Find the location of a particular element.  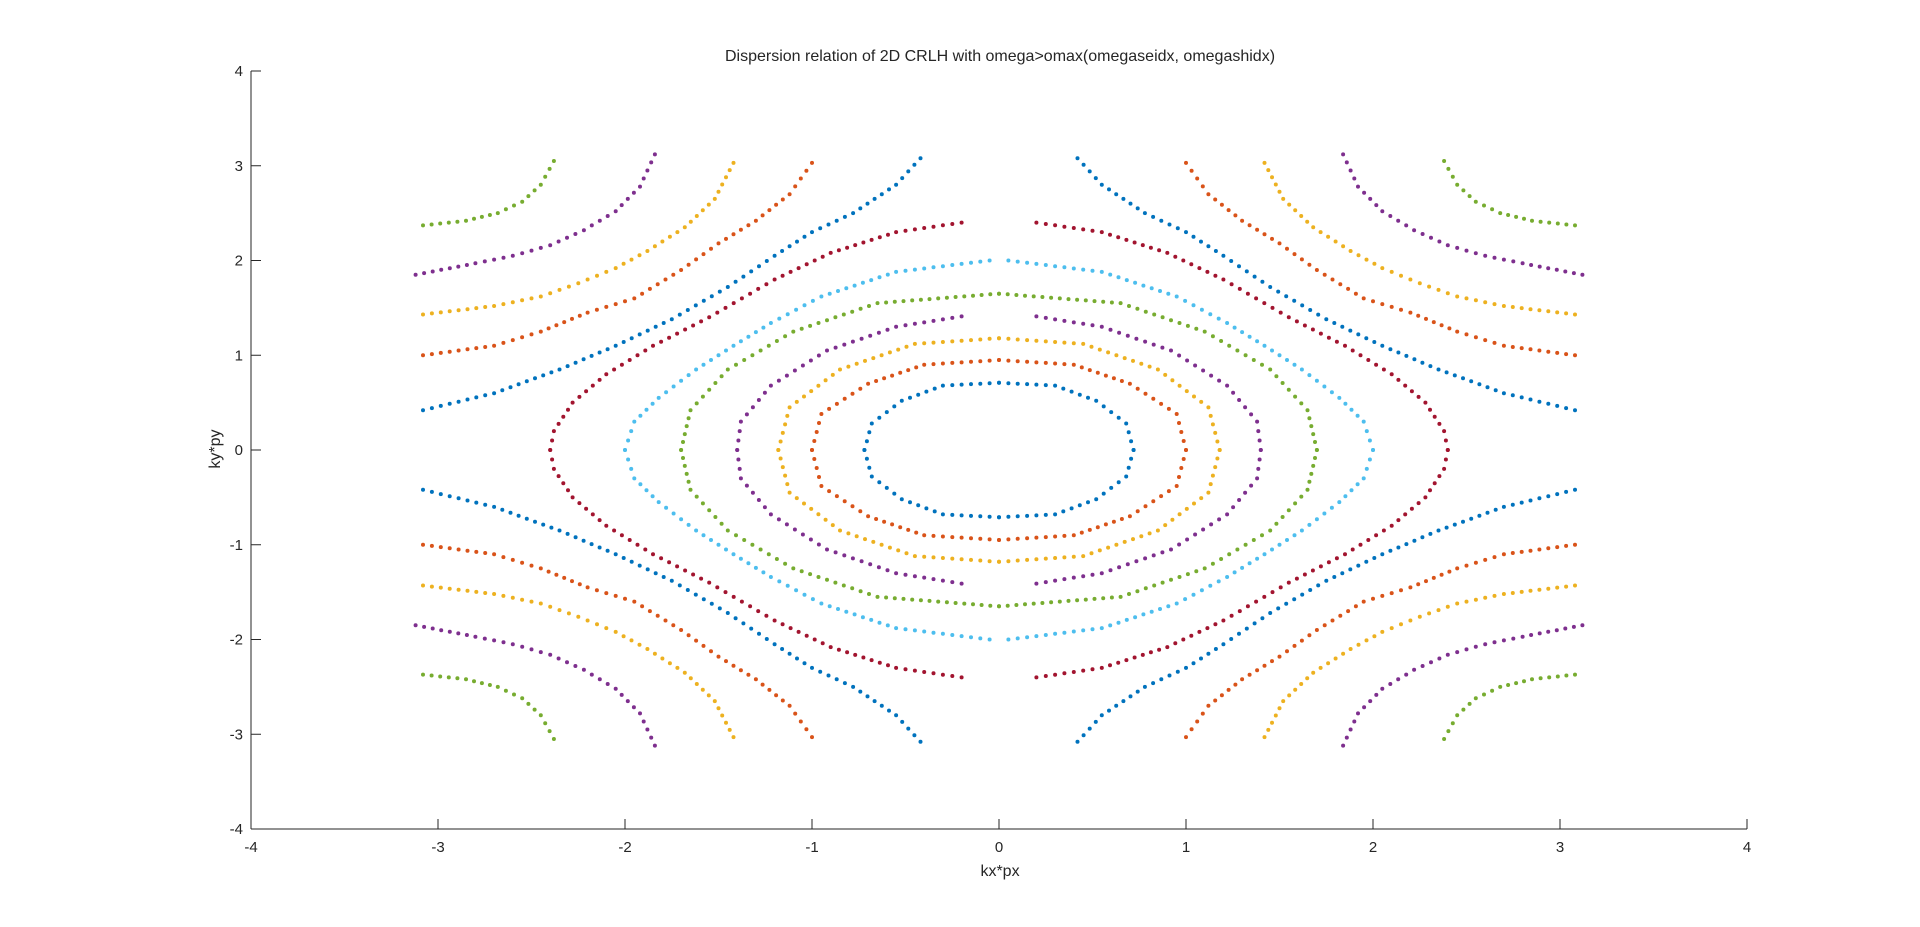

y-tick-label: -1 is located at coordinates (236, 545).